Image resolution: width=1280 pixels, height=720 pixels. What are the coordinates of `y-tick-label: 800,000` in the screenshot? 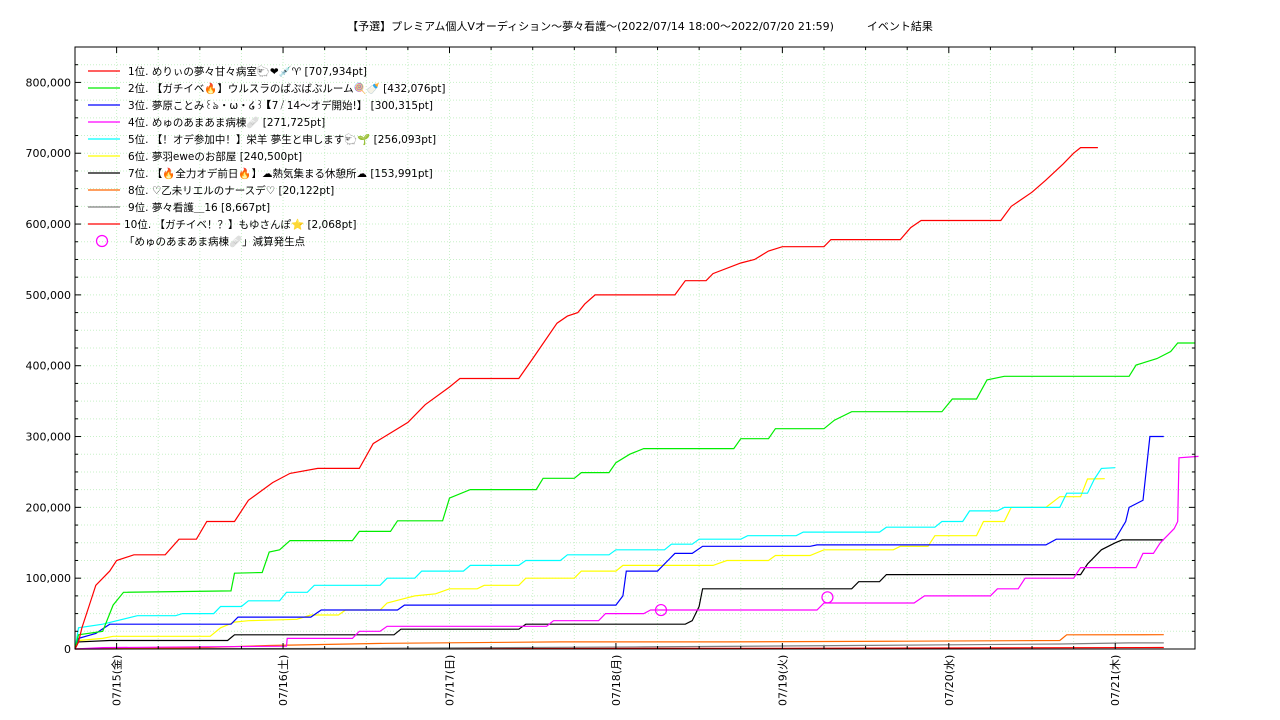 It's located at (49, 82).